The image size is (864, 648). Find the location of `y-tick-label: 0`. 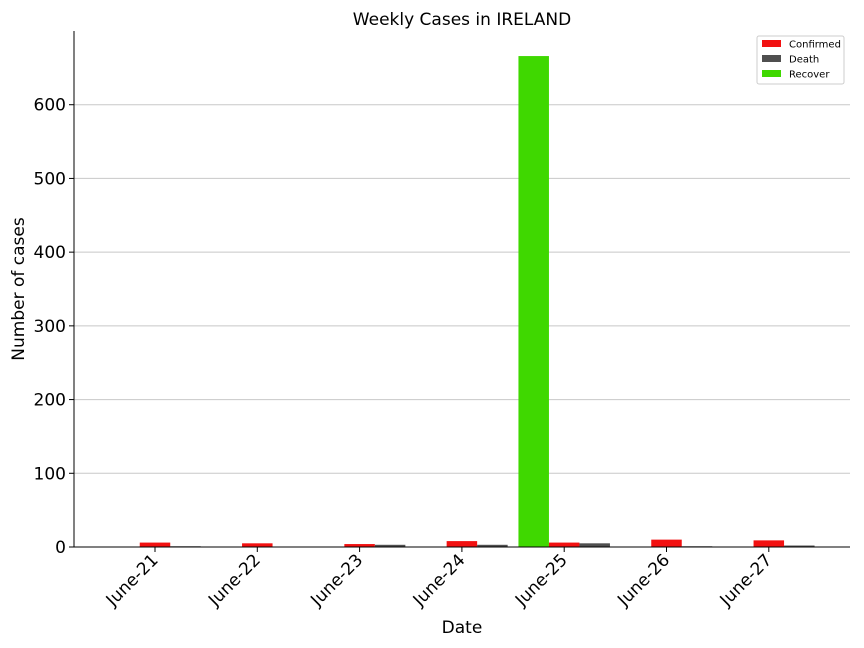

y-tick-label: 0 is located at coordinates (60, 548).